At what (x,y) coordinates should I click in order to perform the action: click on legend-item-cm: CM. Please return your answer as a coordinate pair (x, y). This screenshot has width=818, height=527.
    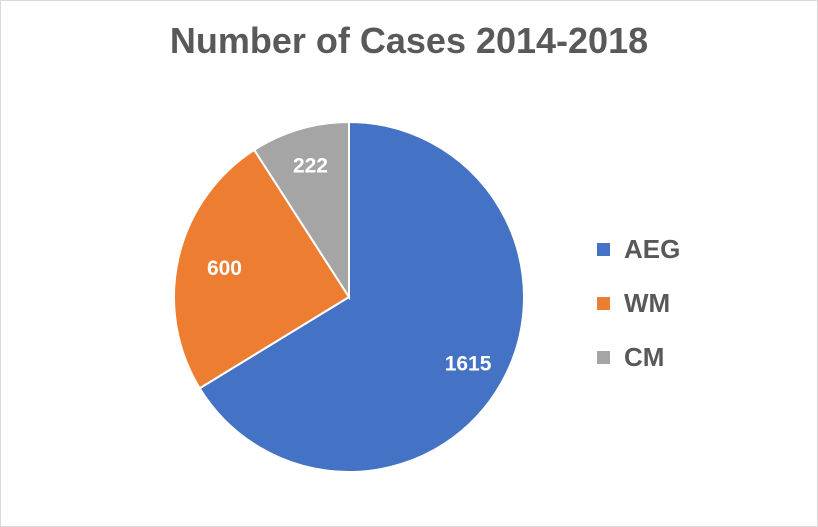
    Looking at the image, I should click on (638, 357).